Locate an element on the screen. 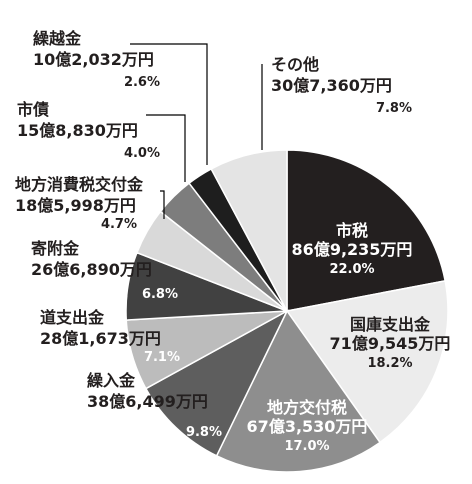 This screenshot has height=484, width=472. slice-label-6: 寄附金 26億6,890万円 6.8% is located at coordinates (104, 270).